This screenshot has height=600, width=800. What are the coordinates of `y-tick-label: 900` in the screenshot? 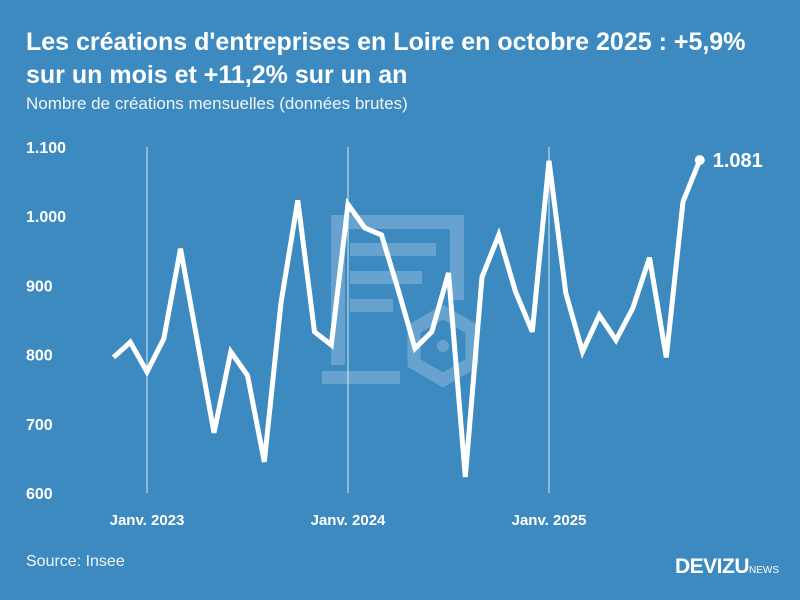 It's located at (39, 286).